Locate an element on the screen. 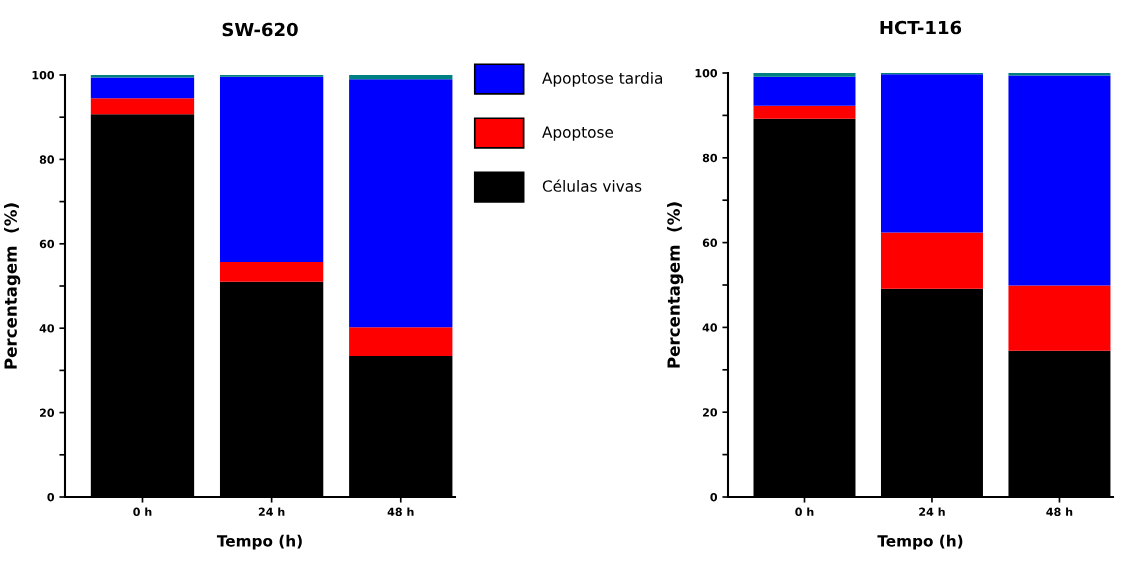 This screenshot has height=570, width=1121. legend-label: Apoptose is located at coordinates (578, 133).